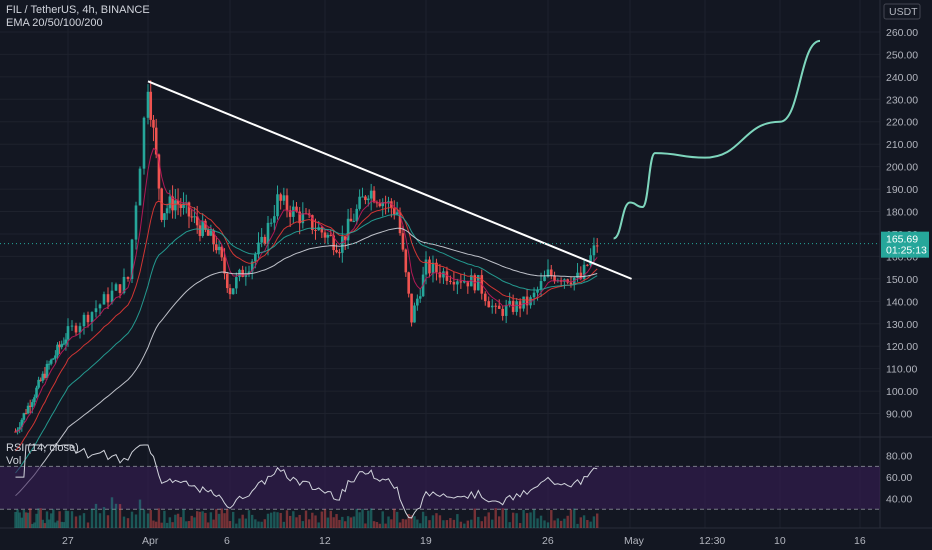 This screenshot has height=550, width=932. What do you see at coordinates (78, 10) in the screenshot?
I see `symbol-title: FIL / TetherUS, 4h, BINANCE` at bounding box center [78, 10].